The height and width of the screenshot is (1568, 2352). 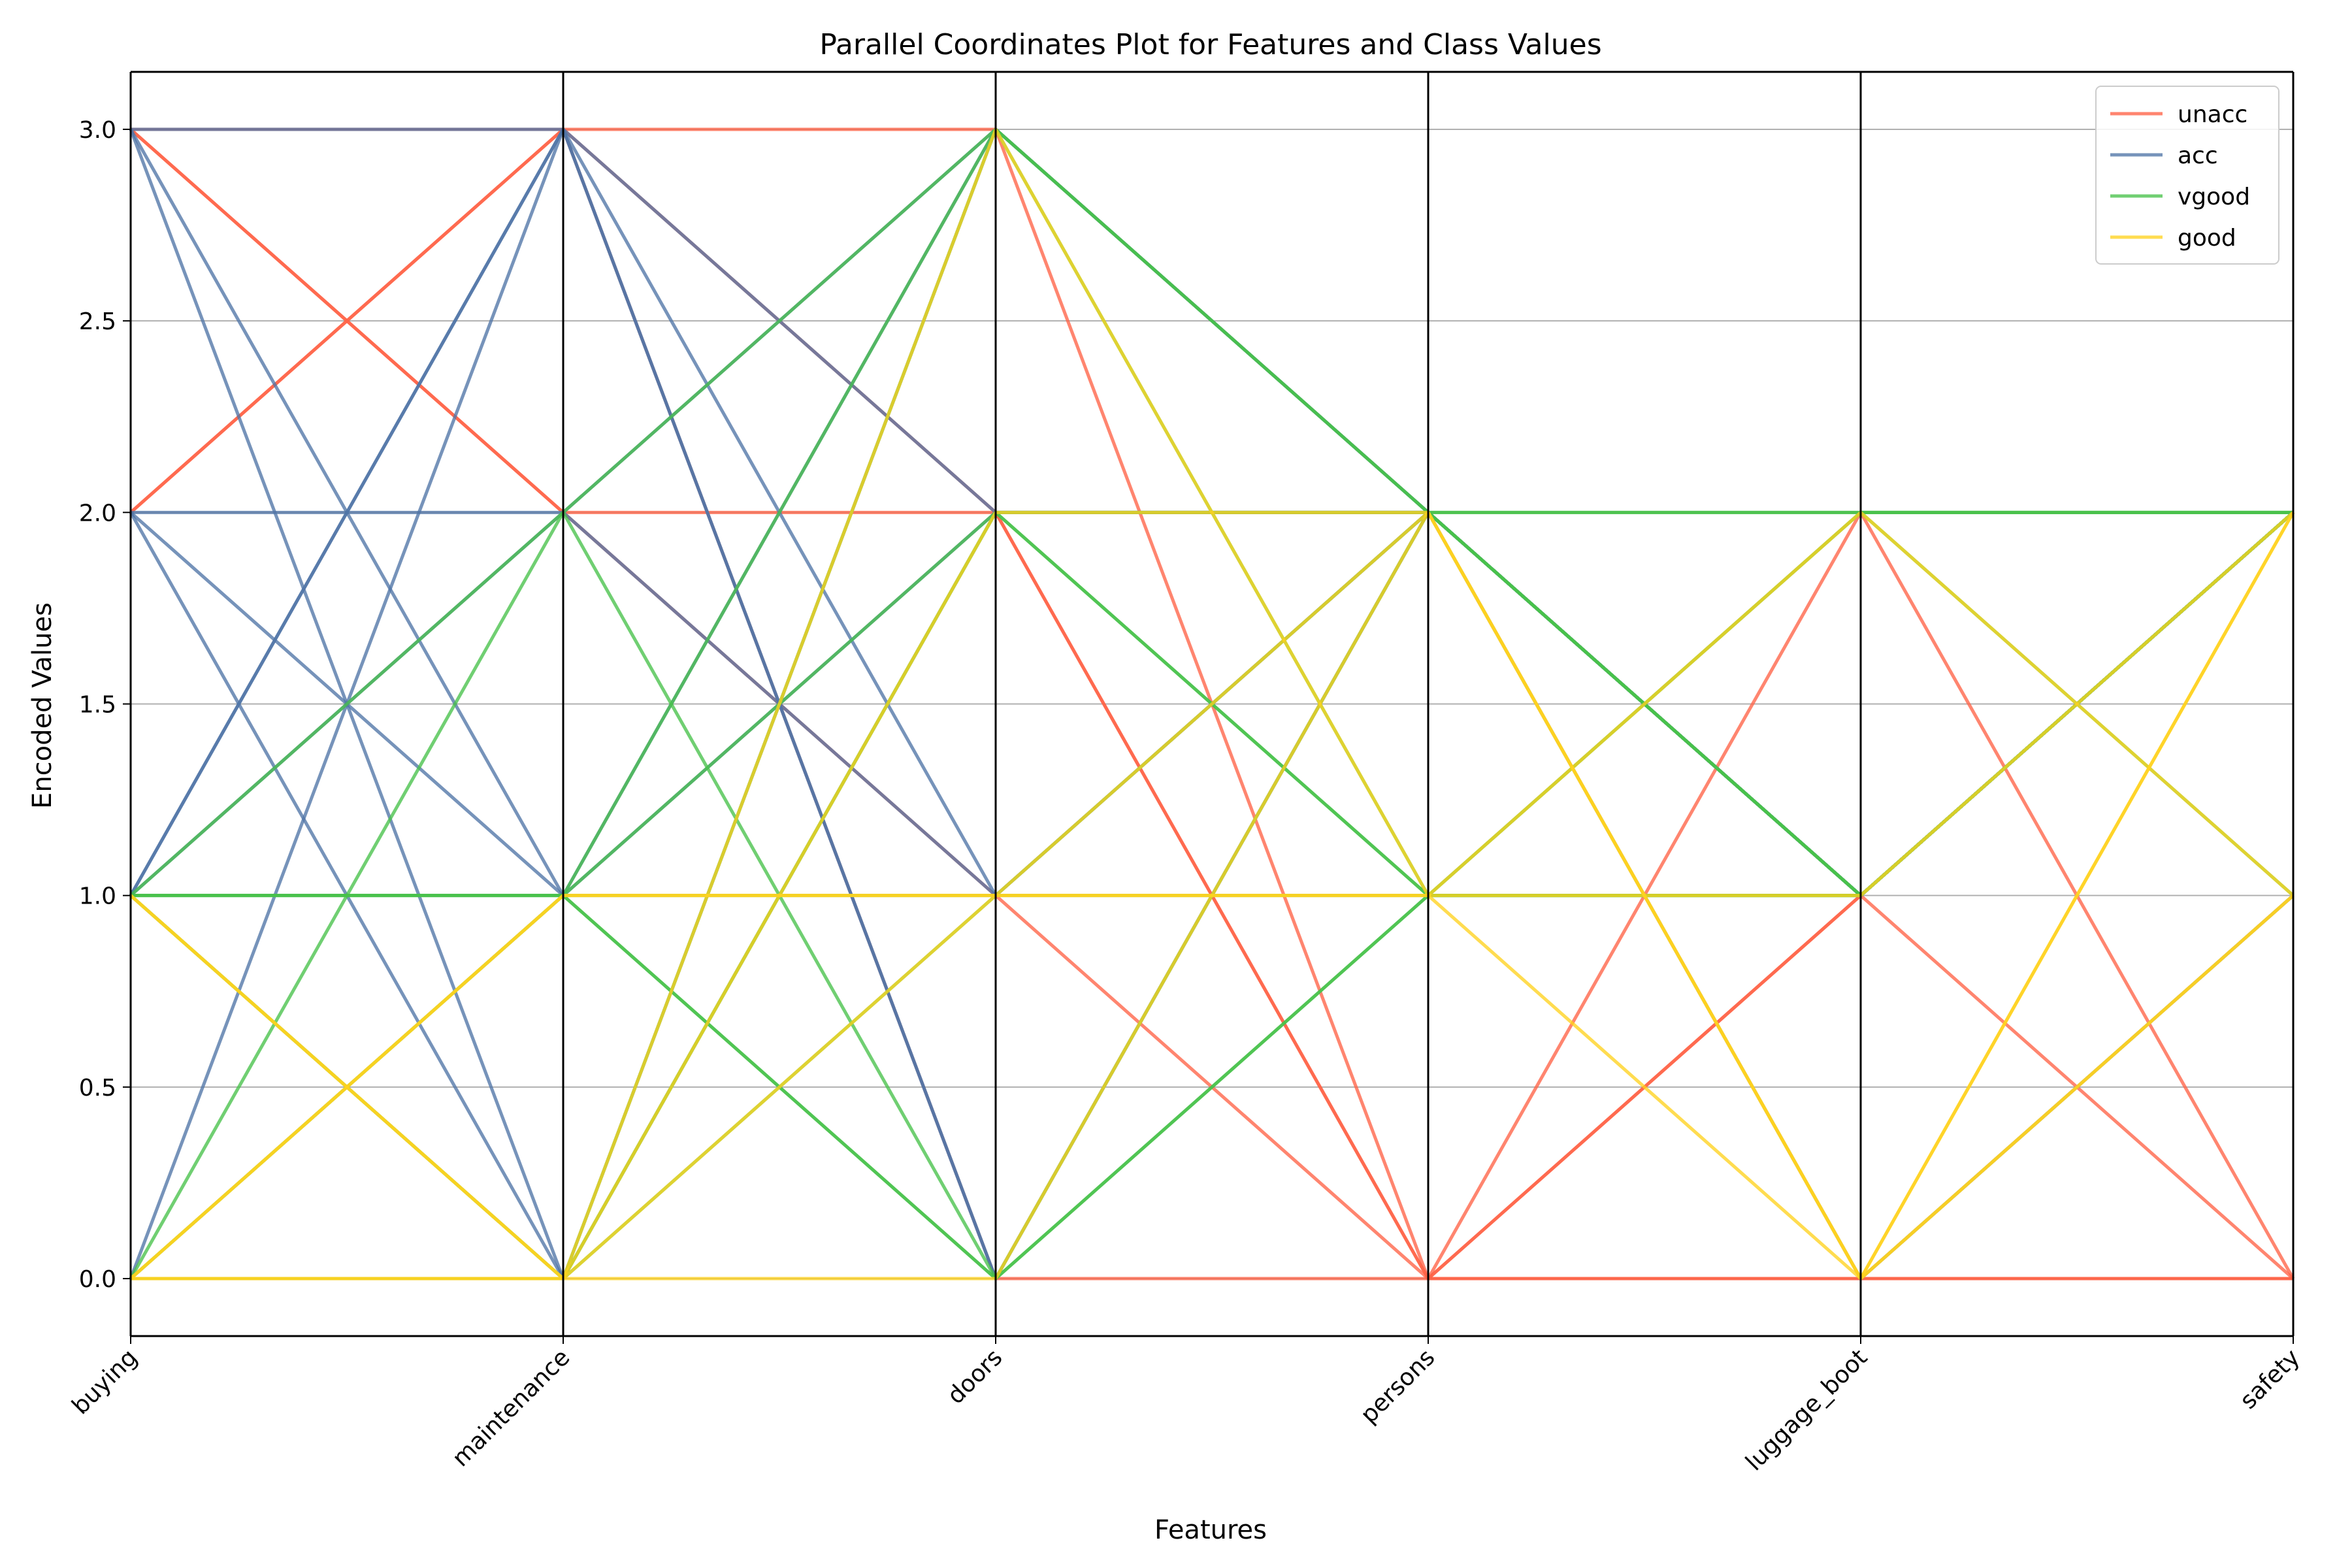 What do you see at coordinates (1210, 1530) in the screenshot?
I see `x-axis-label: Features` at bounding box center [1210, 1530].